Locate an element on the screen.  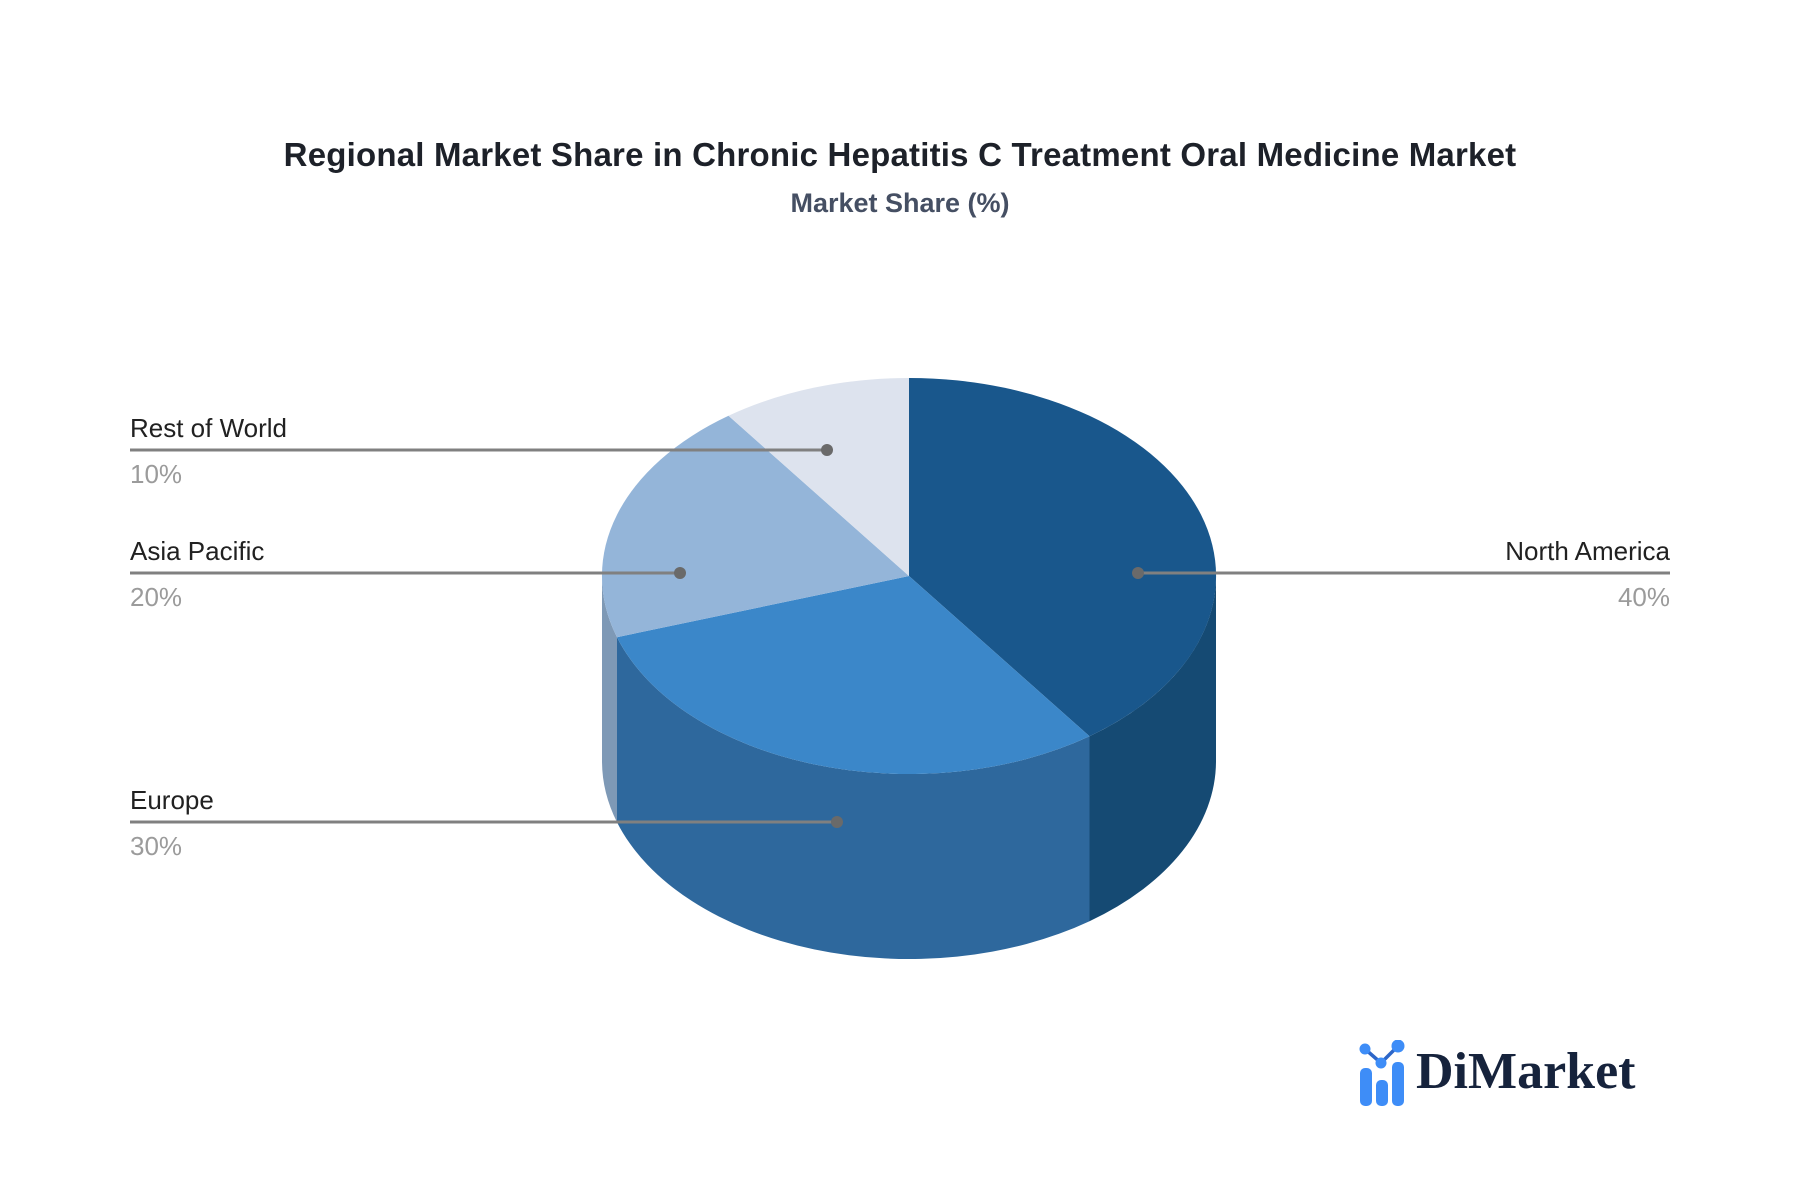
slice-percent: 40% is located at coordinates (1643, 597).